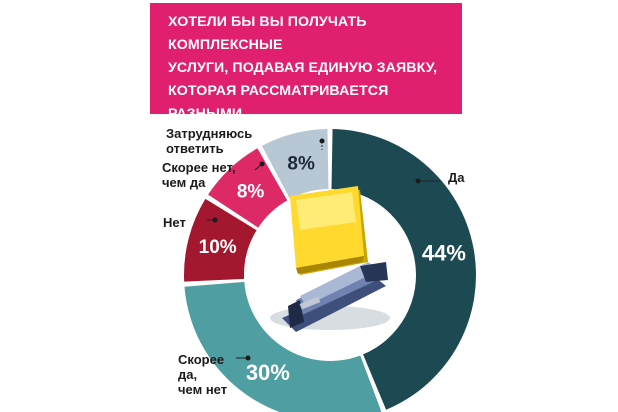 This screenshot has height=412, width=618. What do you see at coordinates (268, 372) in the screenshot?
I see `value-label-2: 30%` at bounding box center [268, 372].